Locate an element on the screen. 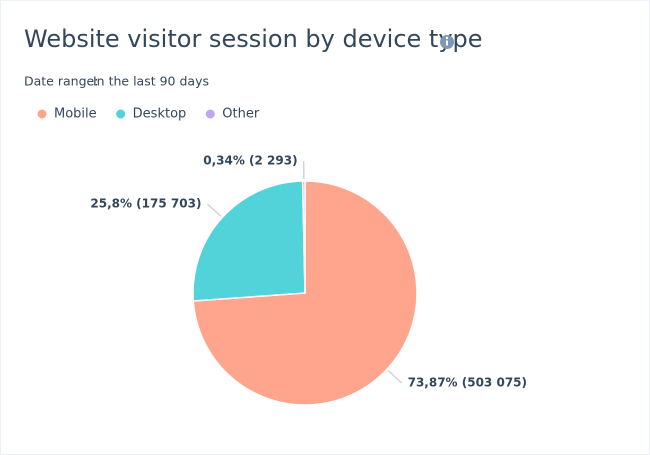 Image resolution: width=650 pixels, height=455 pixels. date-range-label: Date range: is located at coordinates (61, 81).